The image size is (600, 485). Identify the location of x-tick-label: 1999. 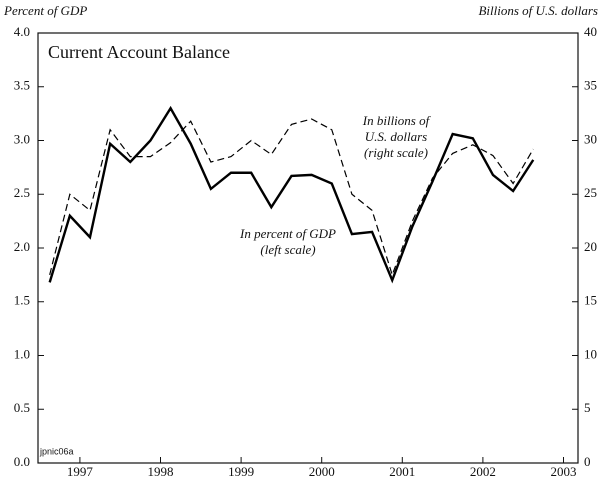
(241, 471).